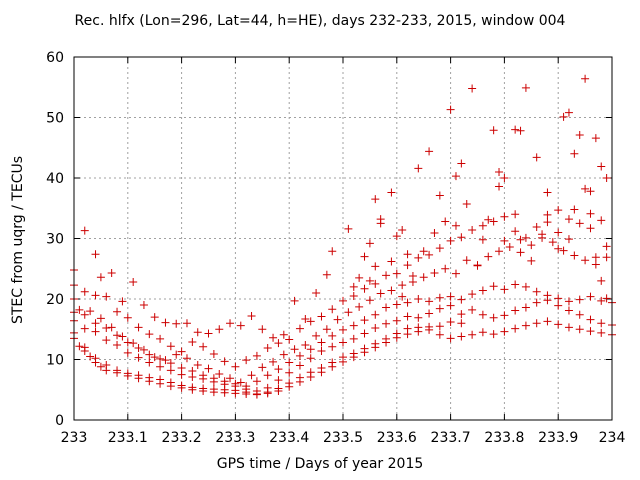 This screenshot has height=480, width=640. What do you see at coordinates (182, 438) in the screenshot?
I see `x-tick-label: 233.2` at bounding box center [182, 438].